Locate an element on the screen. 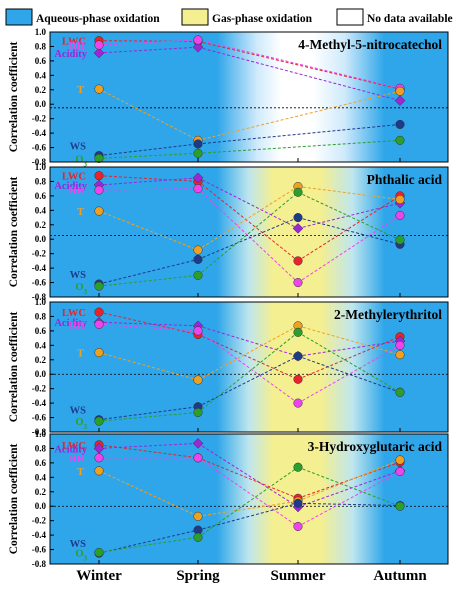  legend-label-nodata: No data available is located at coordinates (410, 19).